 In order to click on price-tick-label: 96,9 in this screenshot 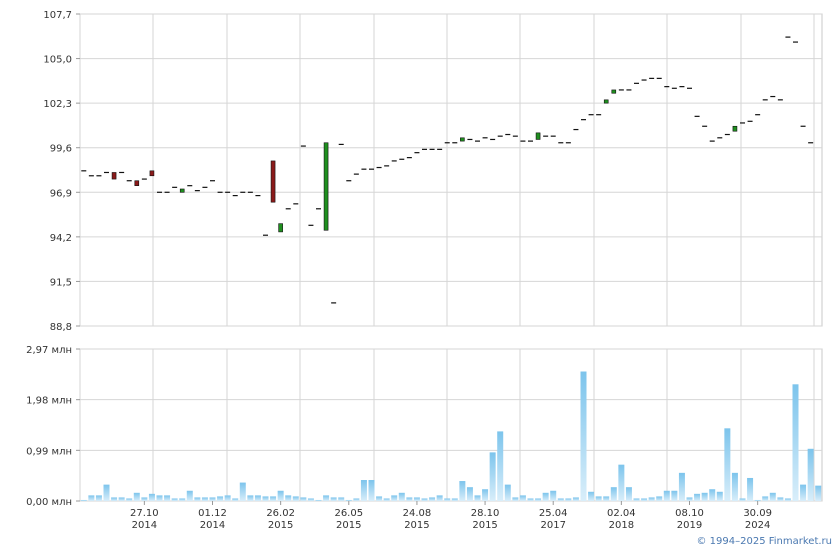, I will do `click(61, 193)`.